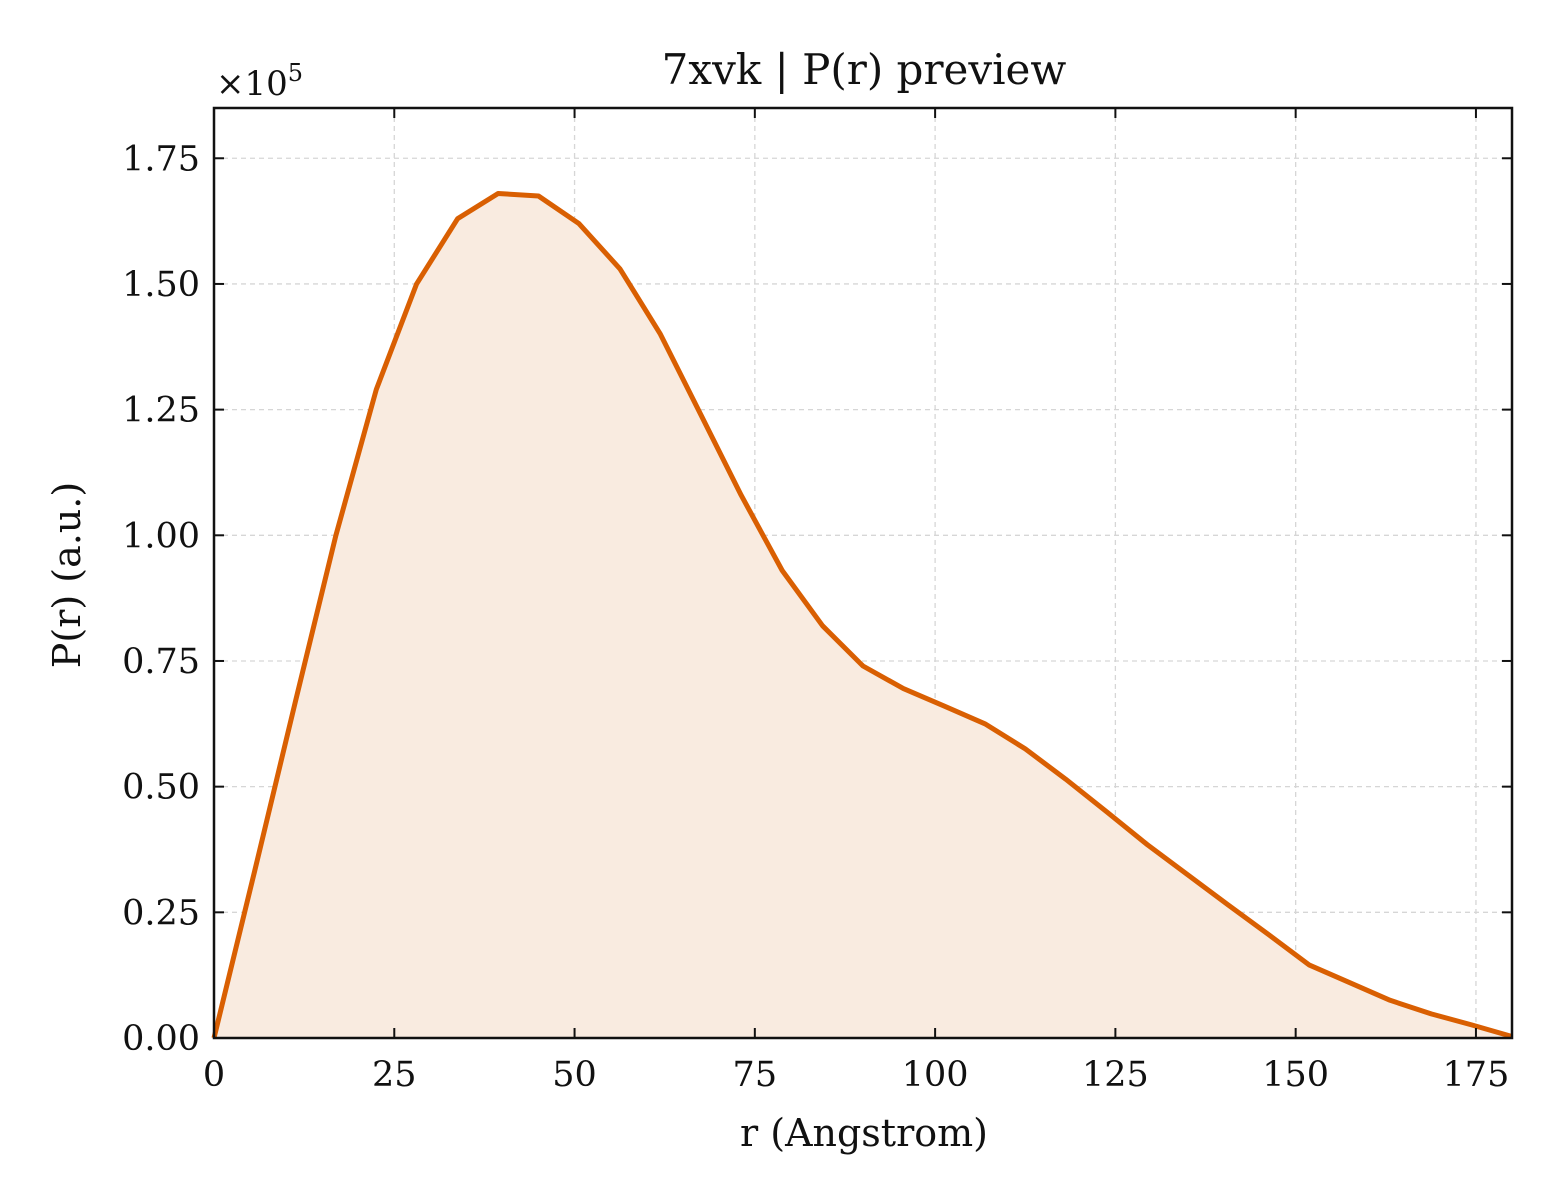 The image size is (1560, 1200). I want to click on y-tick-label: 0.50, so click(161, 788).